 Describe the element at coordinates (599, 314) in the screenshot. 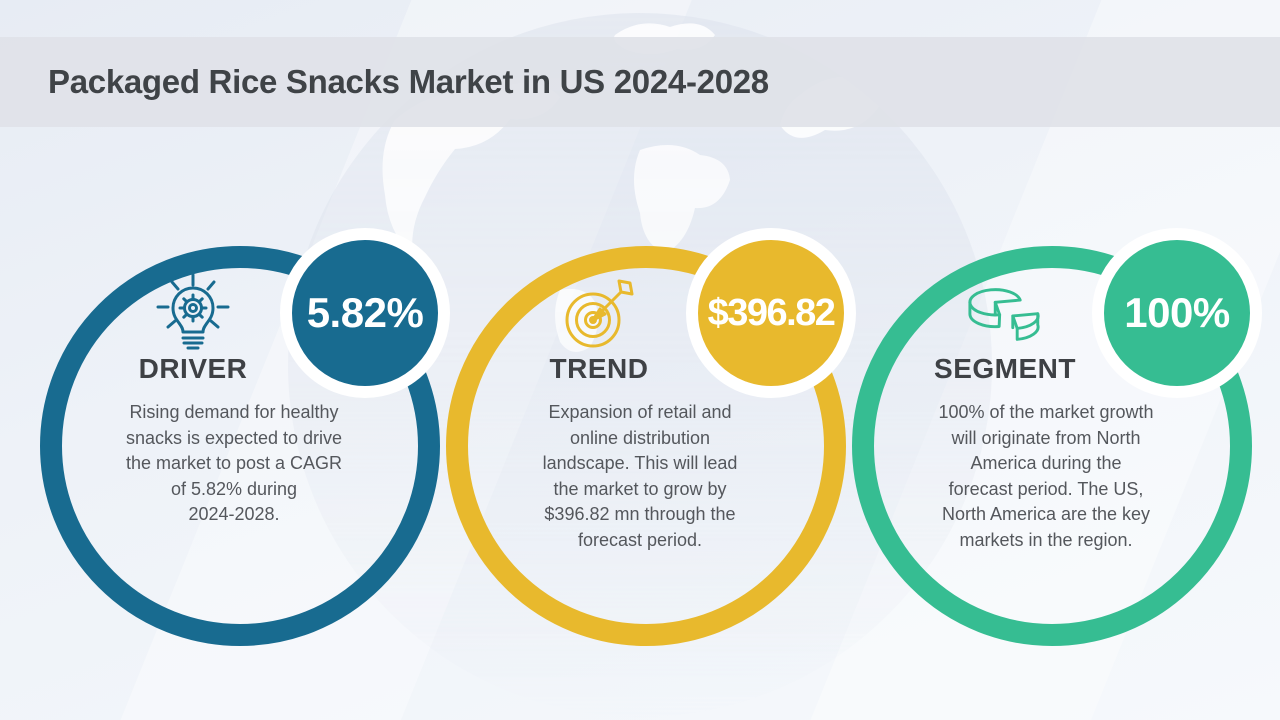

I see `target-arrow-icon` at that location.